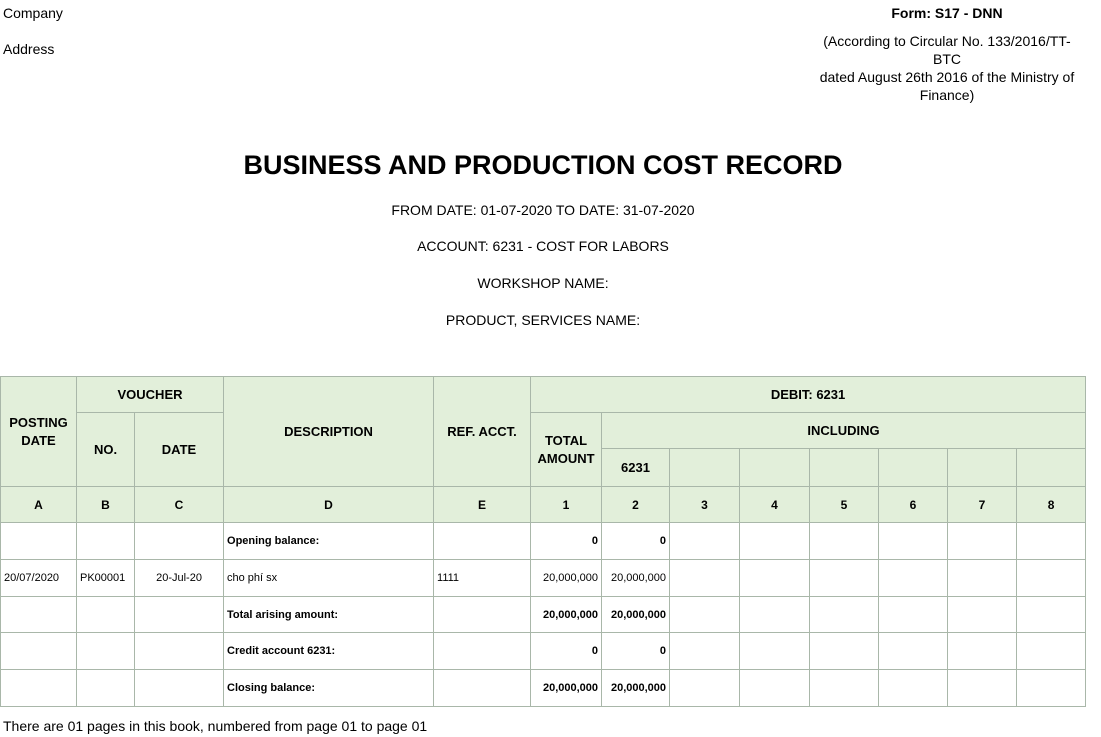 The height and width of the screenshot is (737, 1101). I want to click on data-row: Credit account 6231: 0 0, so click(543, 651).